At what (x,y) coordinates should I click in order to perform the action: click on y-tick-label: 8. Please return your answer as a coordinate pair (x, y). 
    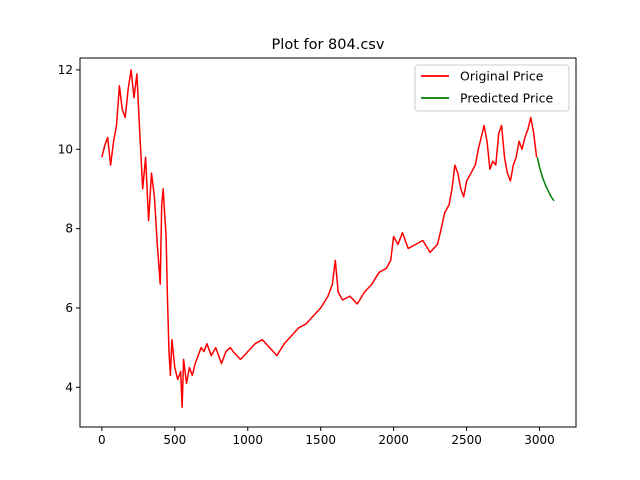
    Looking at the image, I should click on (69, 229).